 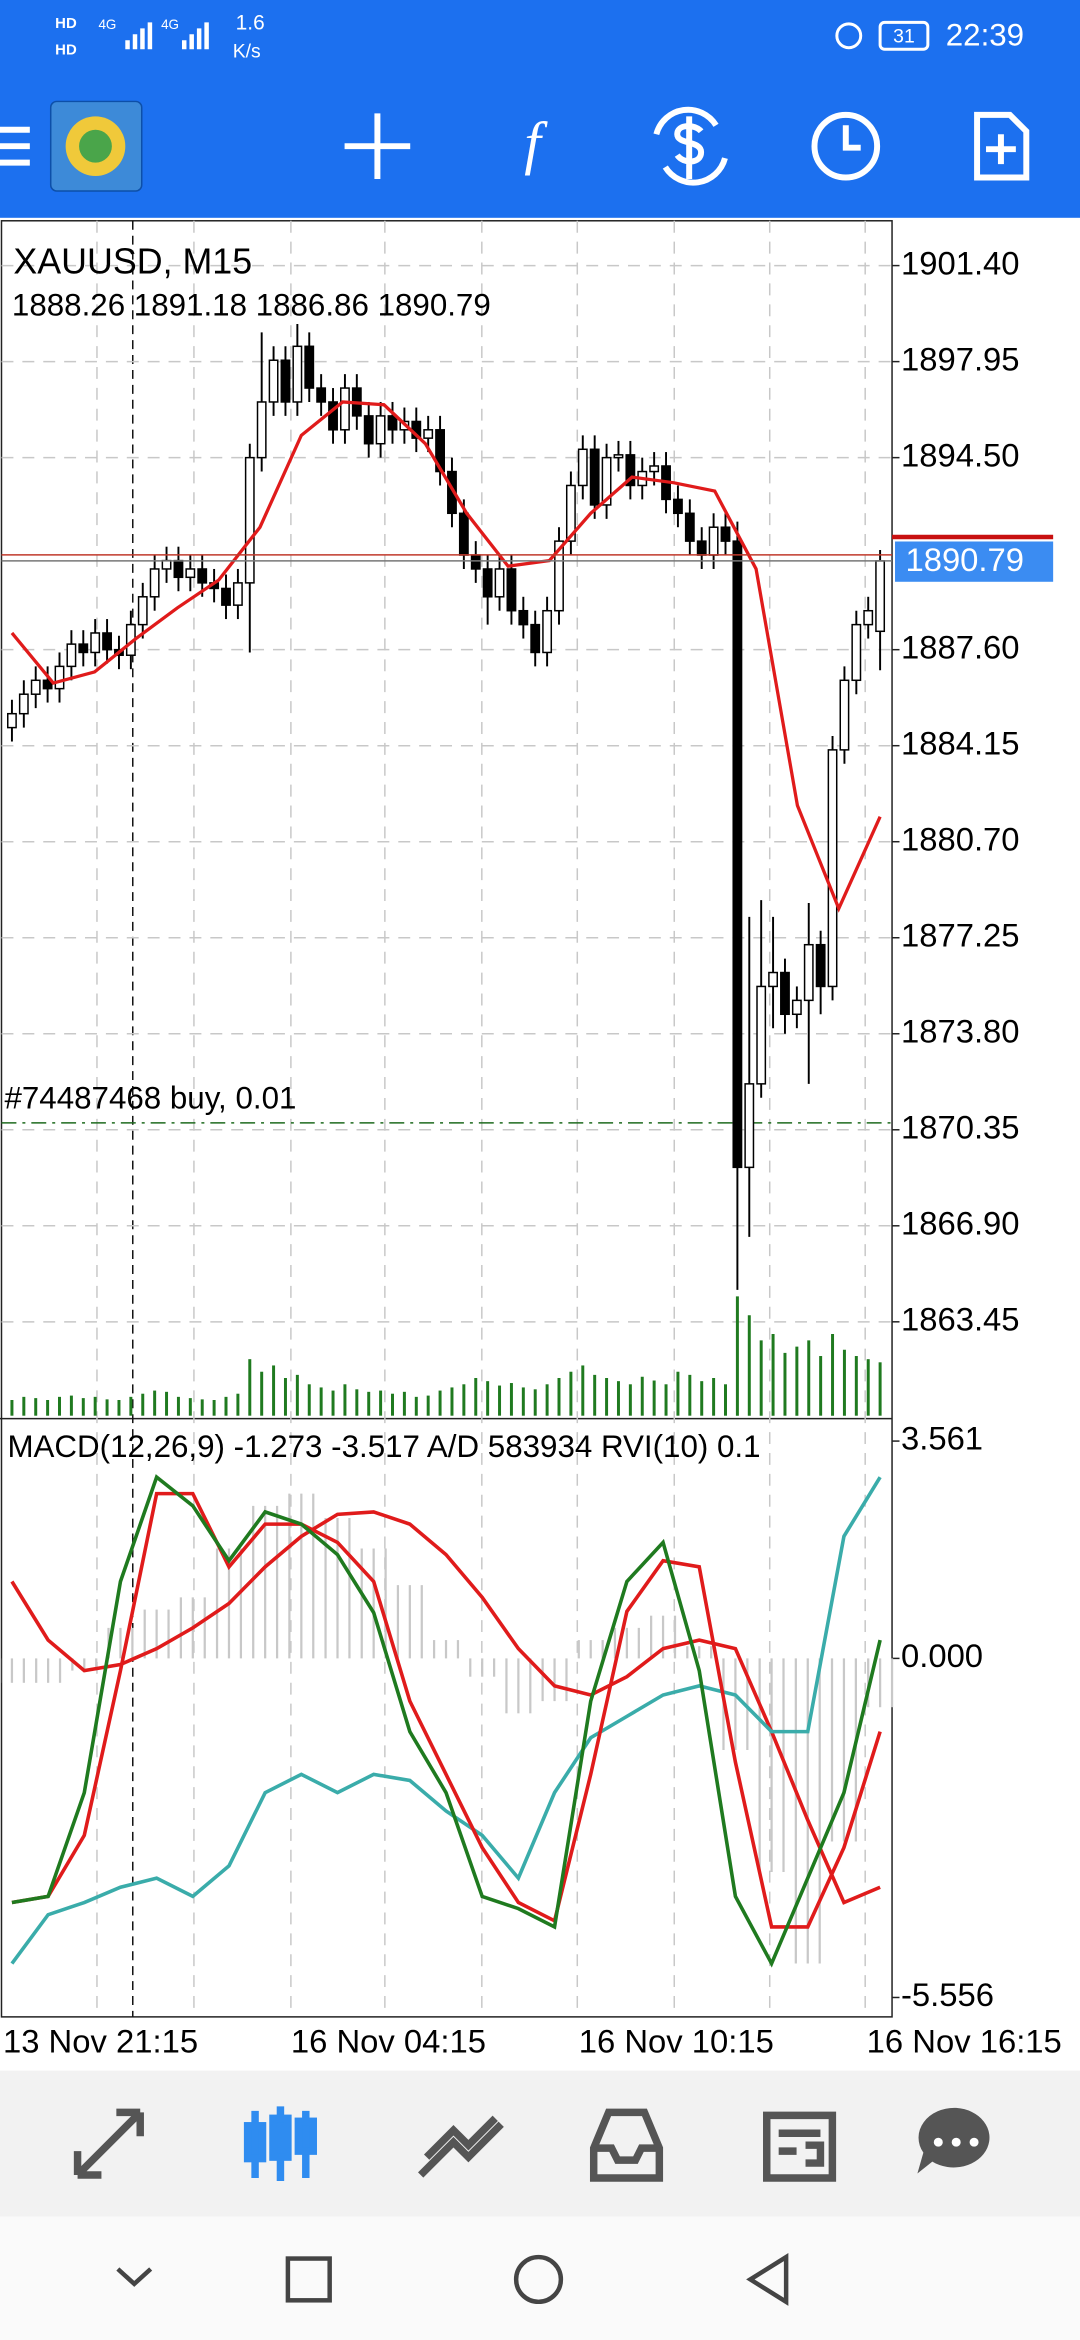 What do you see at coordinates (947, 1994) in the screenshot?
I see `y2-tick-label: -5.556` at bounding box center [947, 1994].